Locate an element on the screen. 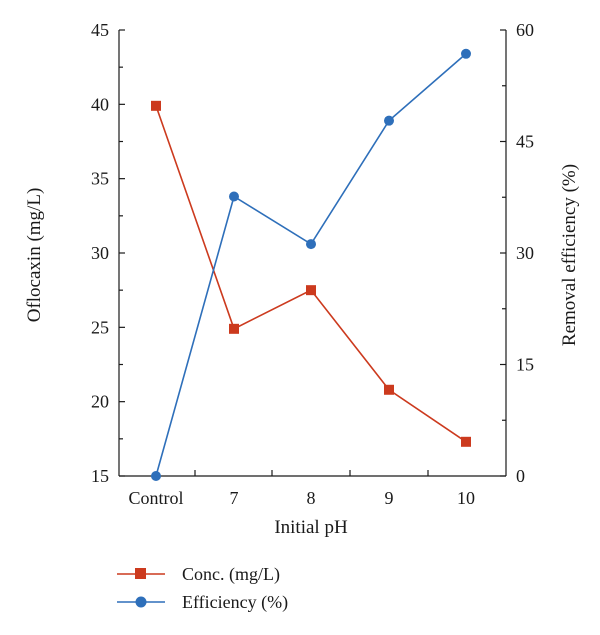 The image size is (600, 635). y-left-tick-label: 25 is located at coordinates (100, 327).